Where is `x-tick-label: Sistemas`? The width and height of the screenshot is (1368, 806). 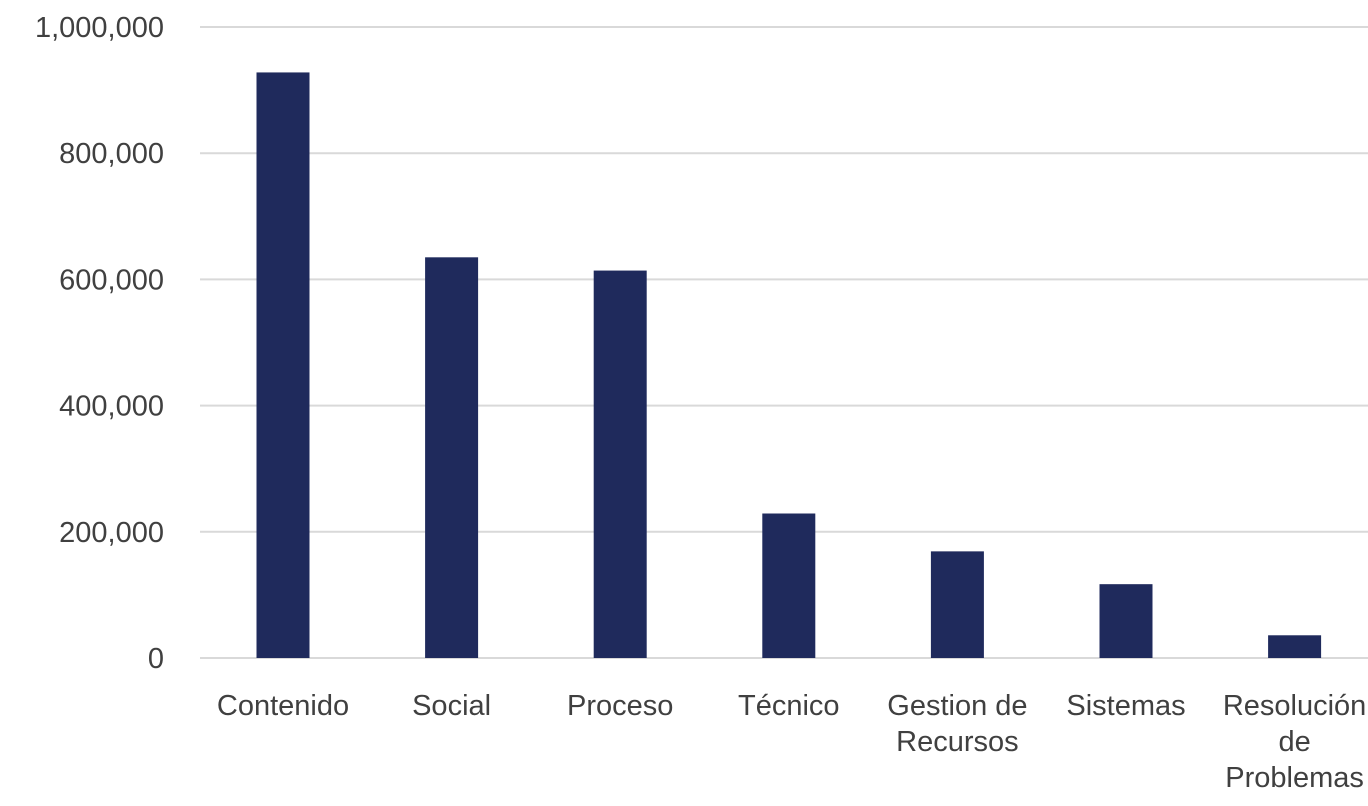 x-tick-label: Sistemas is located at coordinates (1125, 706).